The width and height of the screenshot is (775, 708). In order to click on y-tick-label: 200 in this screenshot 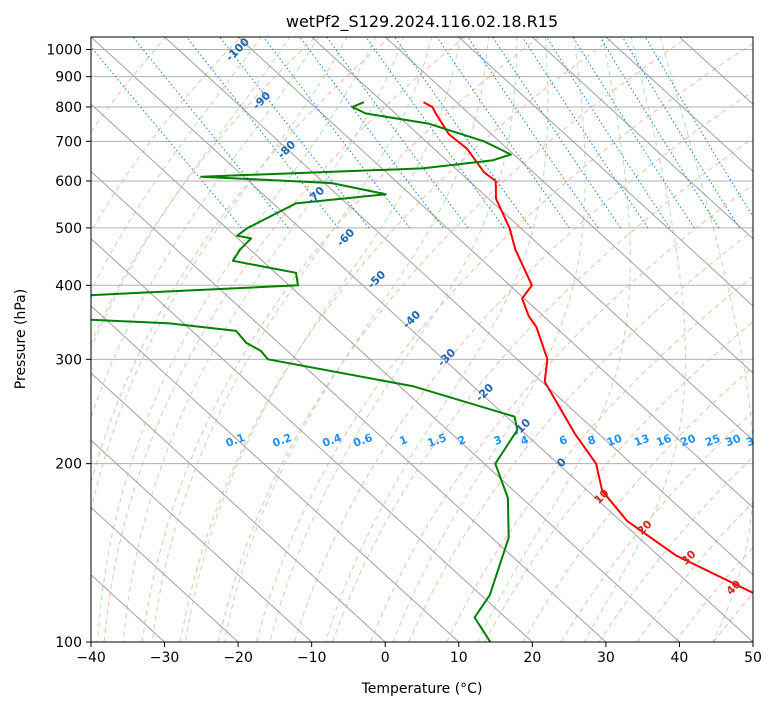, I will do `click(68, 465)`.